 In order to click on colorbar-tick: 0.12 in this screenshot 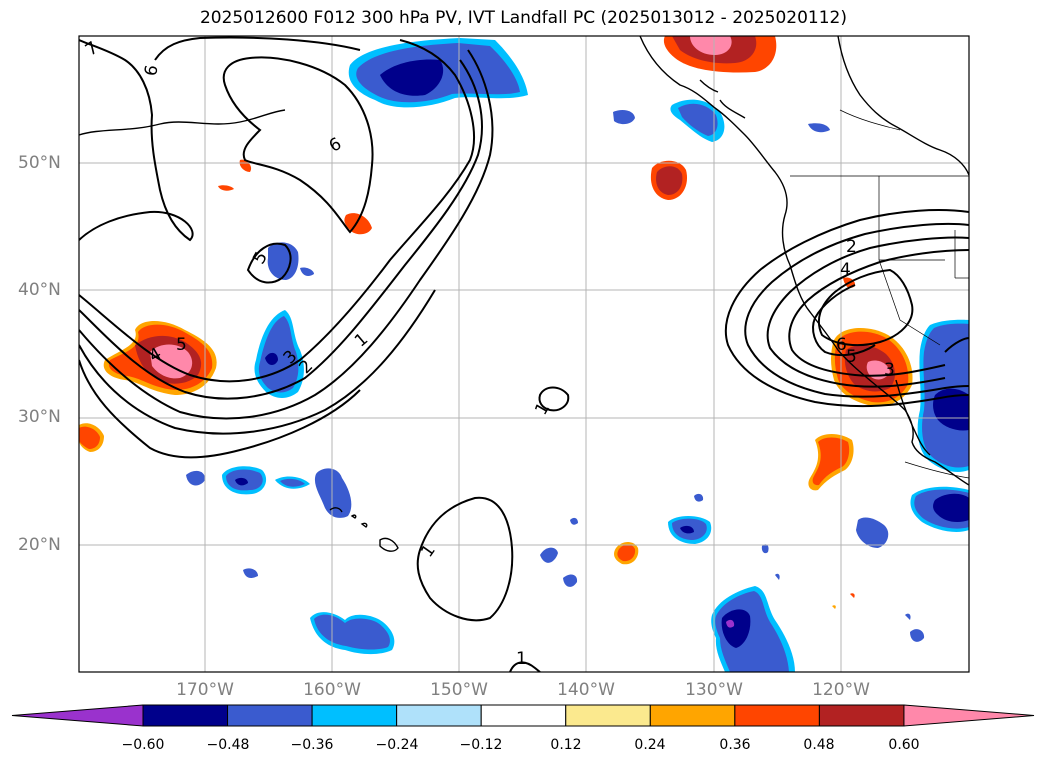, I will do `click(566, 745)`.